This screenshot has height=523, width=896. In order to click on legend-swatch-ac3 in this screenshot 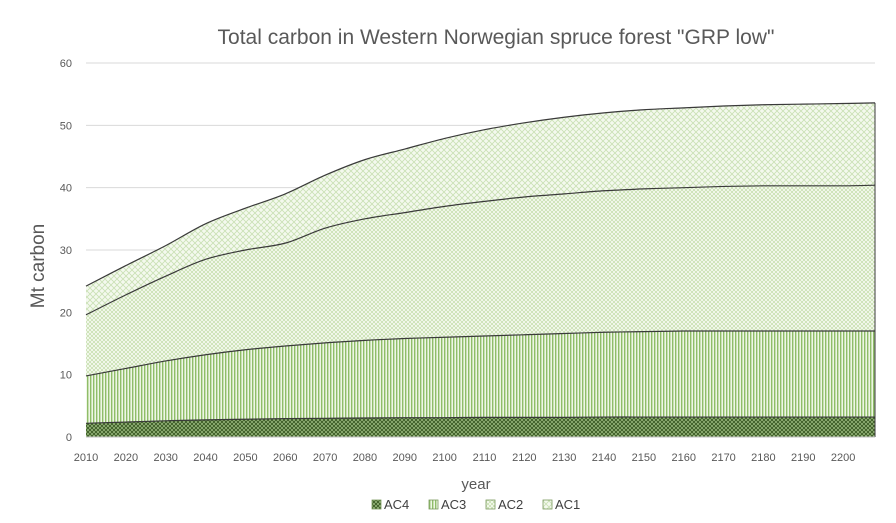, I will do `click(433, 504)`.